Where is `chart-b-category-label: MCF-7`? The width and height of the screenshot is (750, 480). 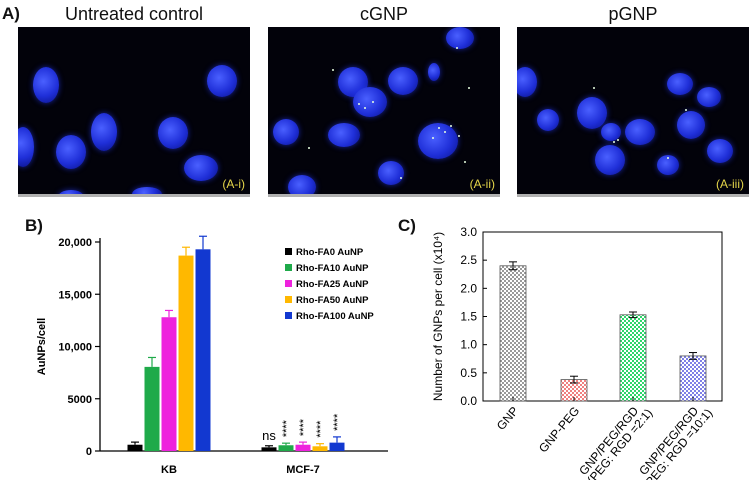
chart-b-category-label: MCF-7 is located at coordinates (303, 470).